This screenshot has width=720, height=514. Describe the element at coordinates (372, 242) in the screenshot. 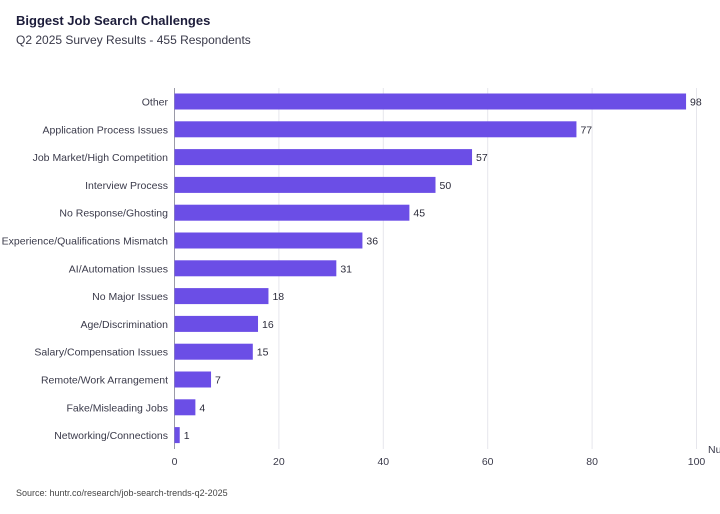

I see `value-label: 36` at that location.